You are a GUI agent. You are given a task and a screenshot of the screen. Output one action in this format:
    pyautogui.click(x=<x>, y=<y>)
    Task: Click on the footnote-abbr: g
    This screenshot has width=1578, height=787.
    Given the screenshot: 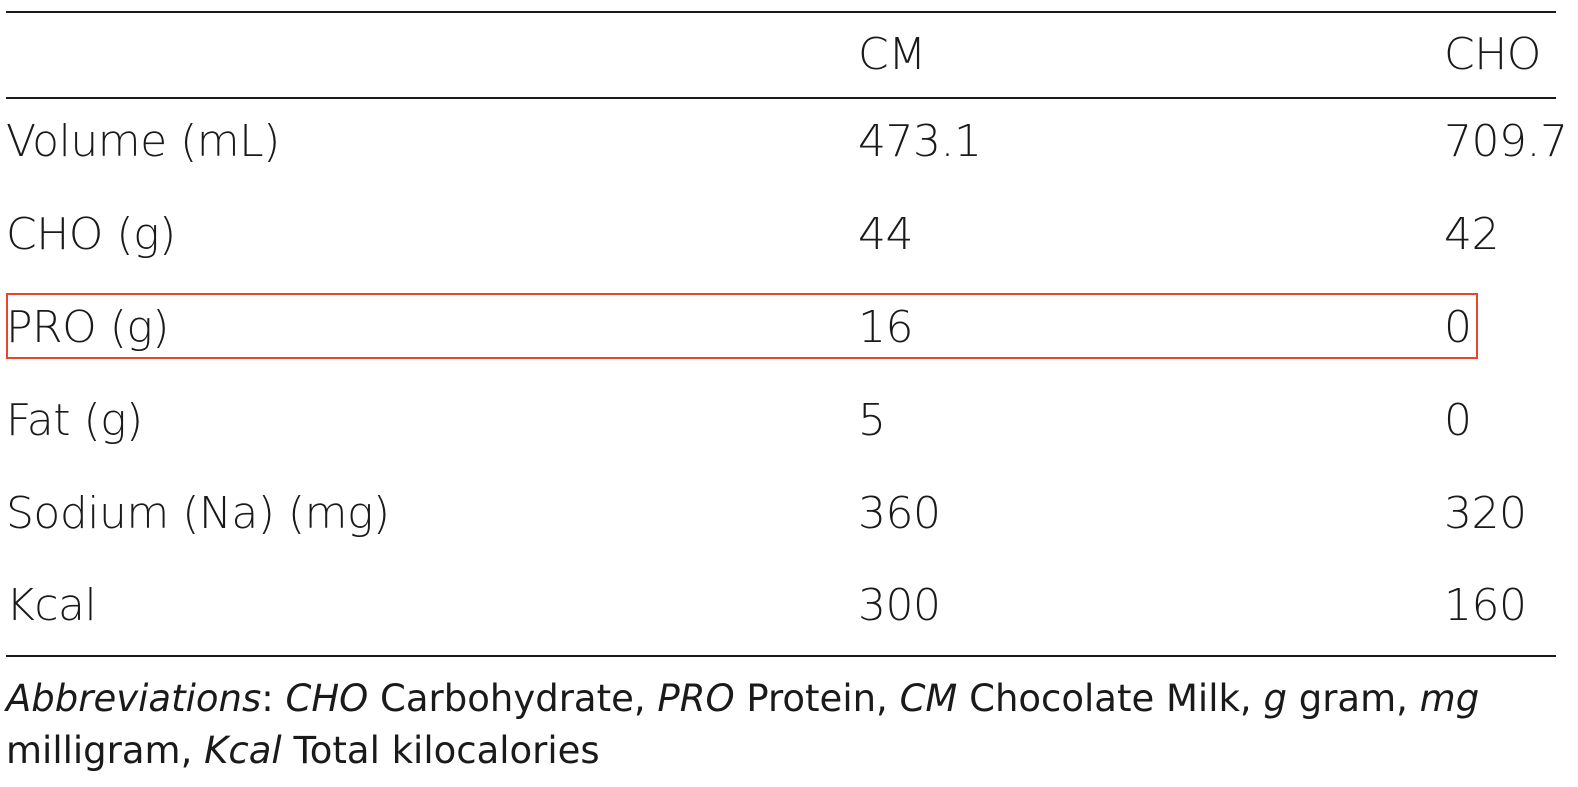 What is the action you would take?
    pyautogui.click(x=1275, y=698)
    